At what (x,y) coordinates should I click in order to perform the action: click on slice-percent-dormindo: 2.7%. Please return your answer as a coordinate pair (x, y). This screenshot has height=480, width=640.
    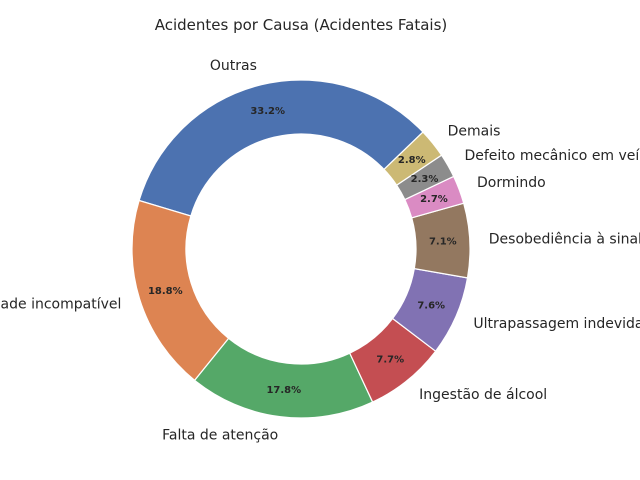
    Looking at the image, I should click on (434, 199).